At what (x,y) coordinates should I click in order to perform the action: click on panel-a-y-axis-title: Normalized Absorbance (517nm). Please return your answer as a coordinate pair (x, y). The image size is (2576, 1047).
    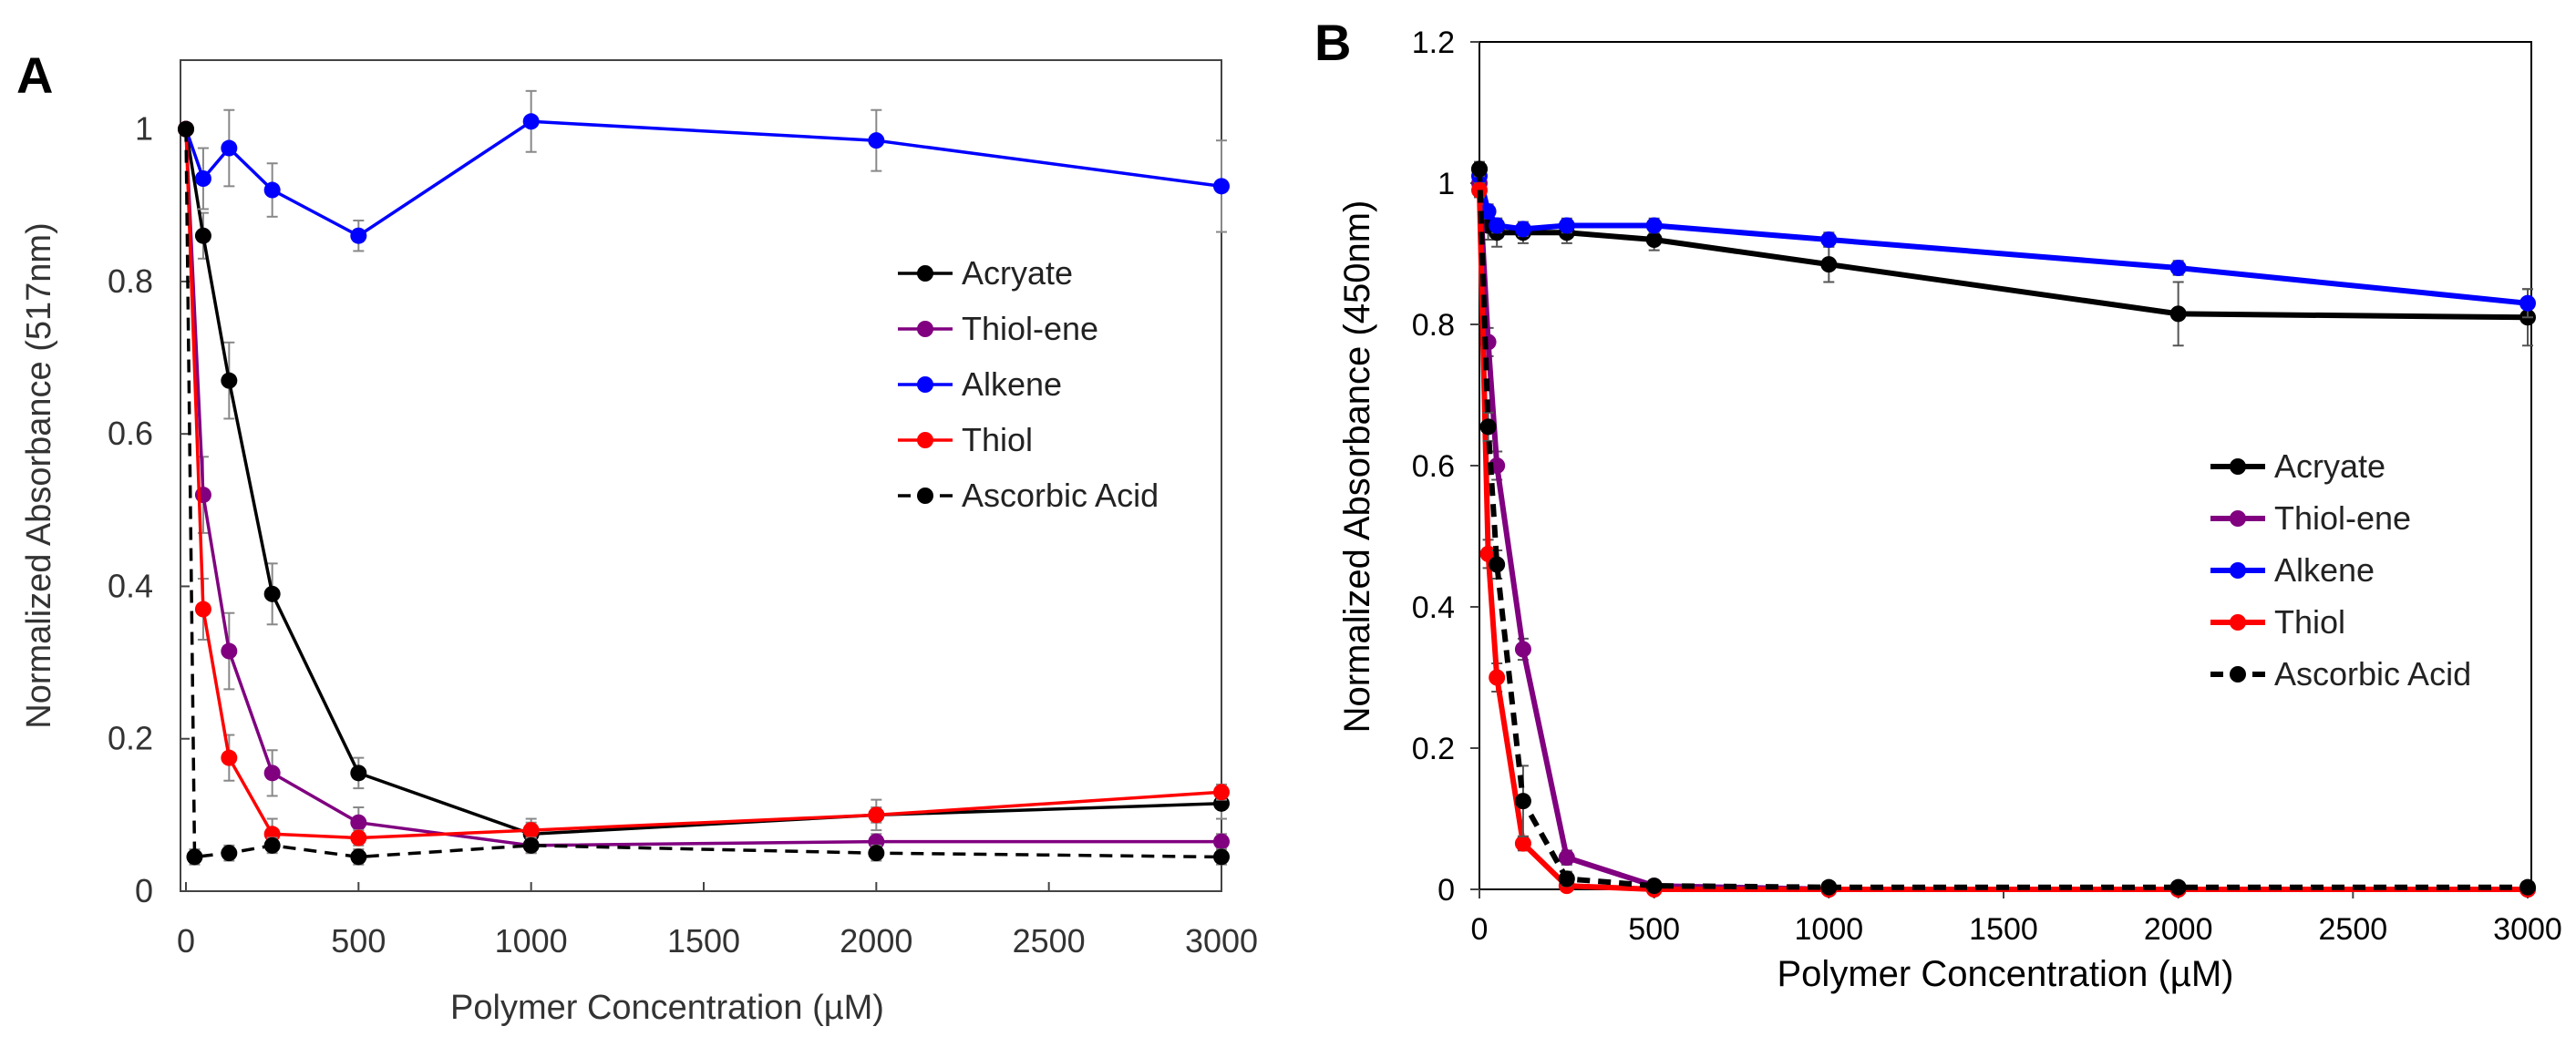
    Looking at the image, I should click on (39, 475).